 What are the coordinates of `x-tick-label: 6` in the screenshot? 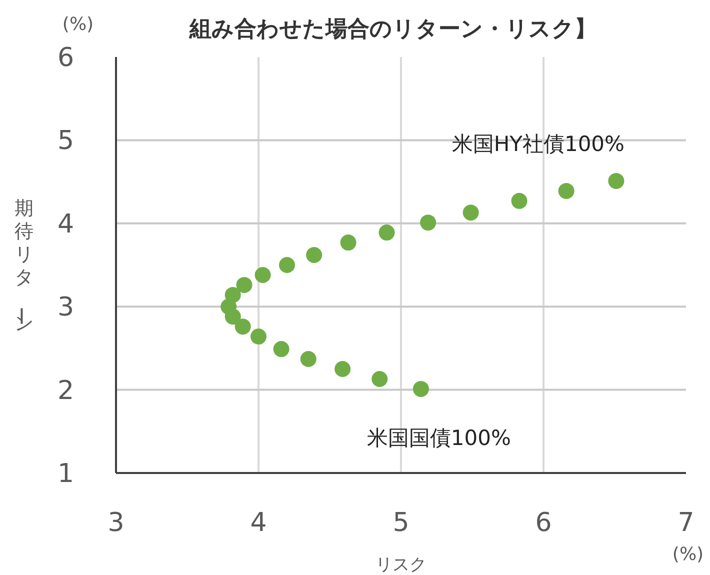 It's located at (543, 523).